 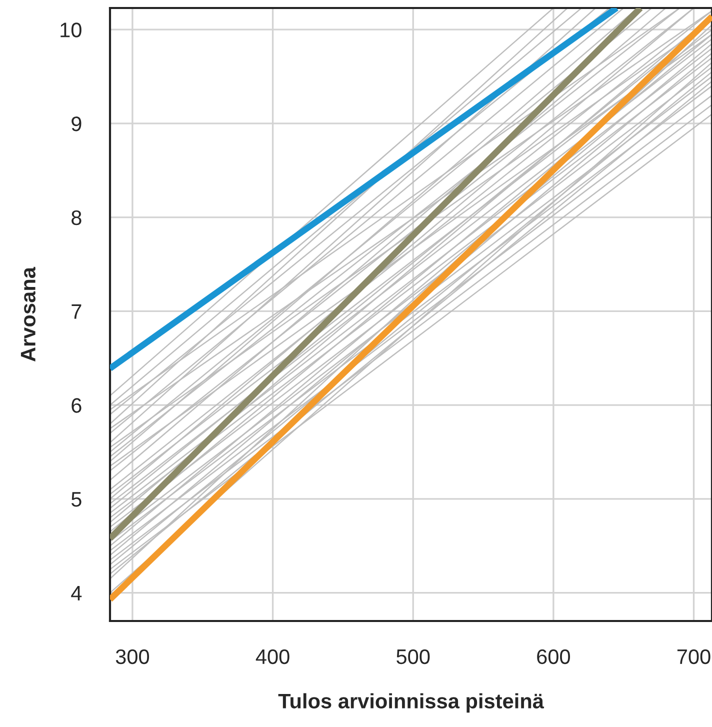 I want to click on y-tick-label: 8, so click(x=77, y=218).